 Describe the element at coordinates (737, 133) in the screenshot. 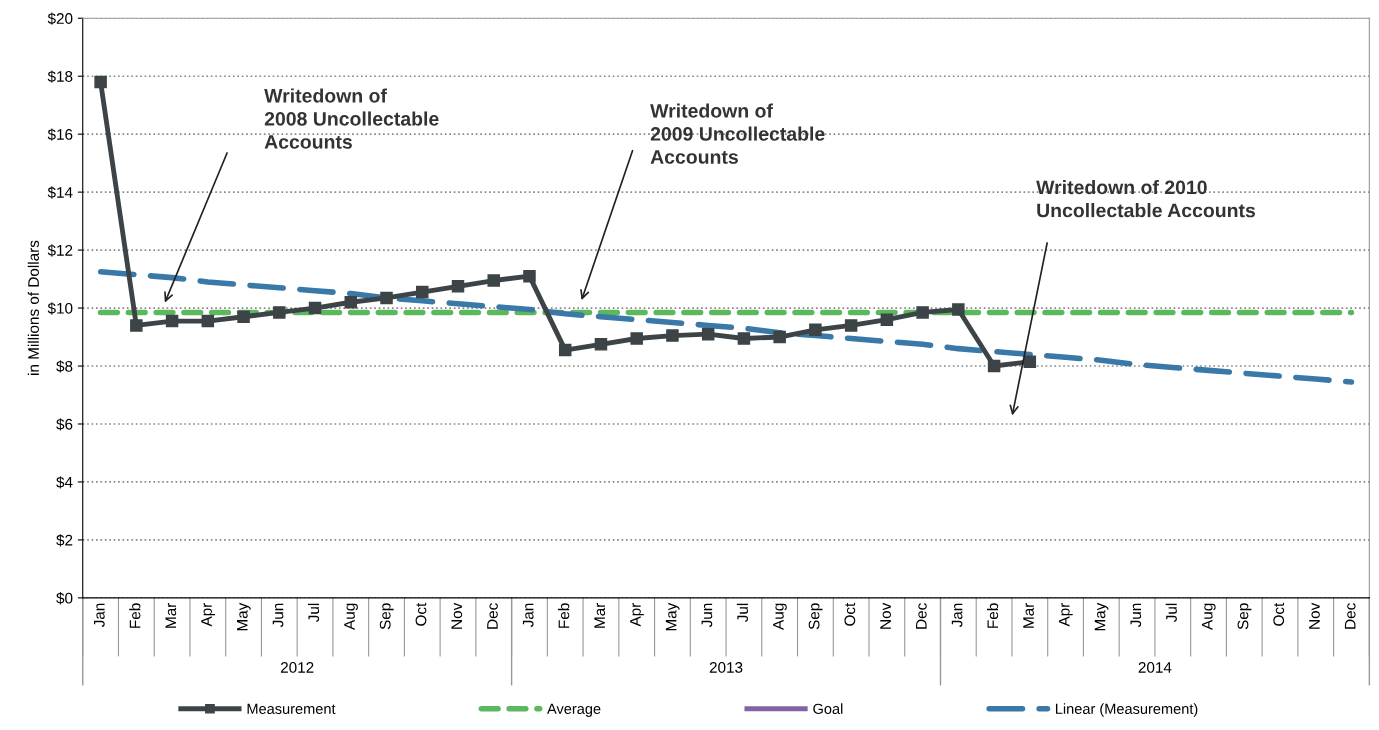

I see `annotation: Writedown of 2009 Uncollectable Accounts` at that location.